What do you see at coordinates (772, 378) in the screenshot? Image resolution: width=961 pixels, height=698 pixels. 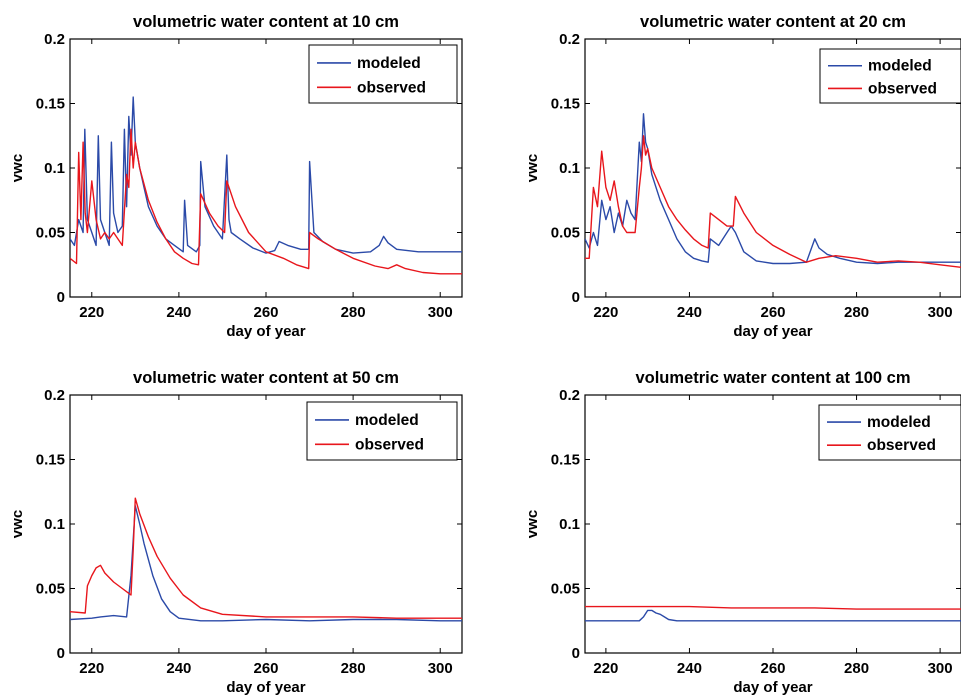 I see `chart-title: volumetric water content at 100 cm` at bounding box center [772, 378].